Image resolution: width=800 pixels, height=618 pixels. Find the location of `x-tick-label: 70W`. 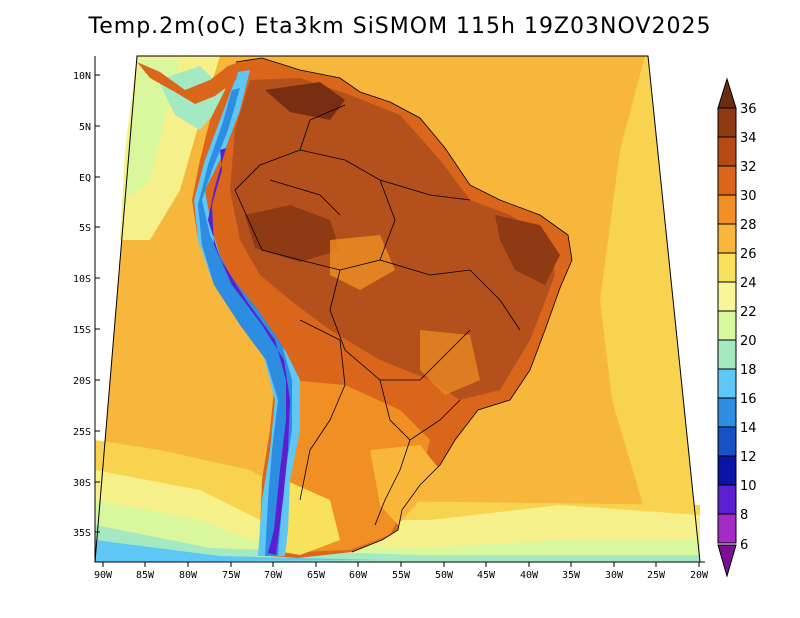

x-tick-label: 70W is located at coordinates (273, 575).